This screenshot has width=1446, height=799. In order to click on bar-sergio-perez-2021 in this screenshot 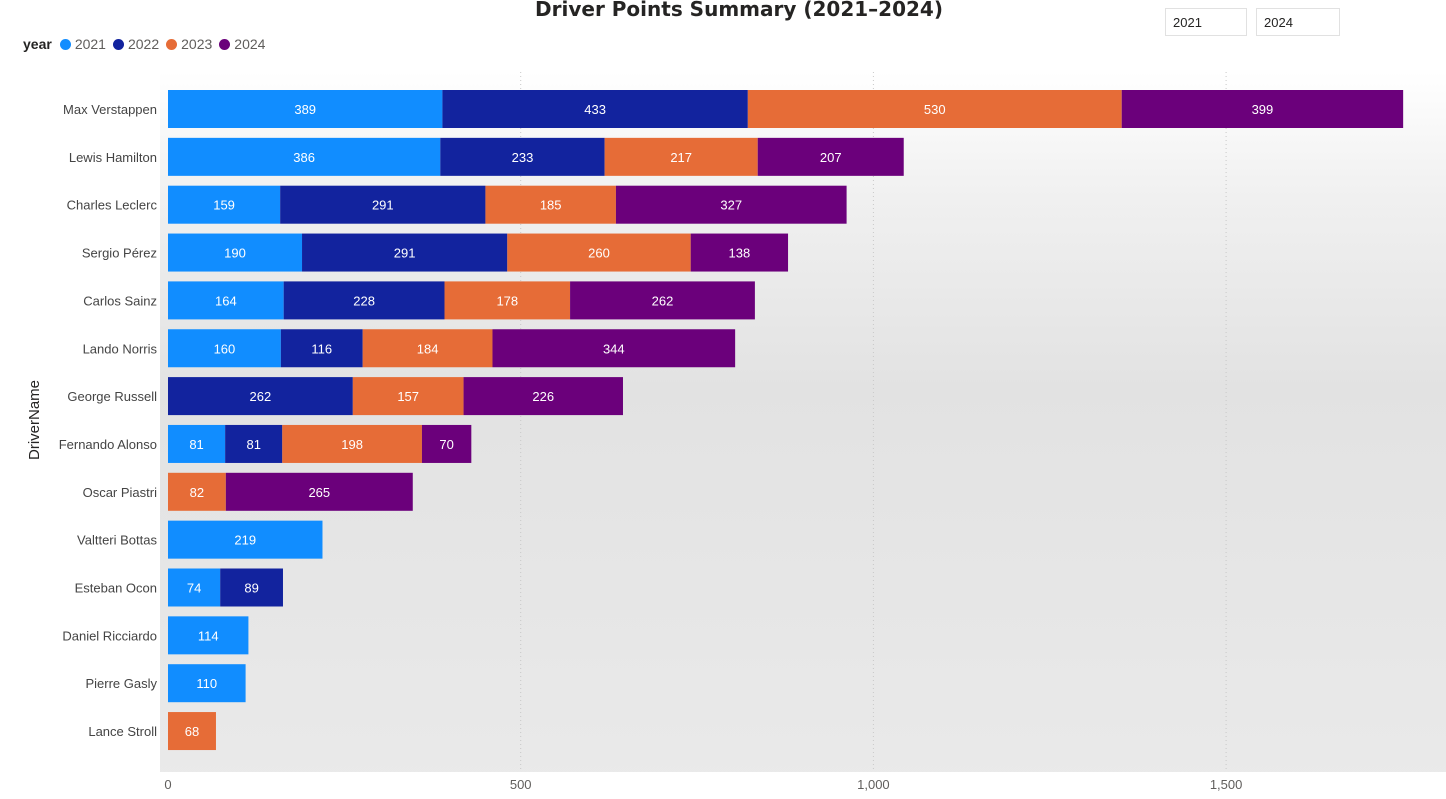, I will do `click(235, 252)`.